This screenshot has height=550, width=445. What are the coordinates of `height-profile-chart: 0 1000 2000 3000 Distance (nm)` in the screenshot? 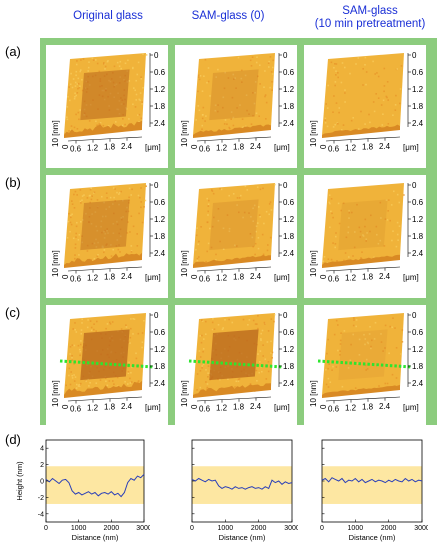 It's located at (234, 490).